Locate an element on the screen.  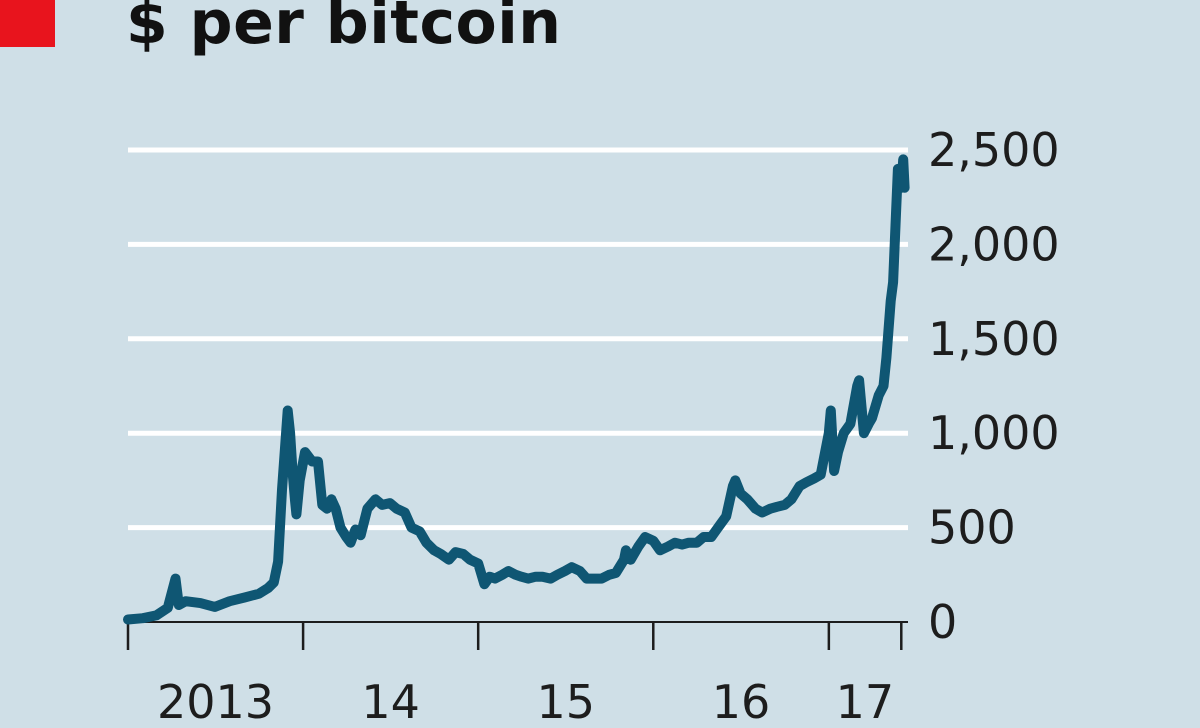
y-tick-labels: 0 500 1,000 1,500 2,000 2,500 is located at coordinates (994, 386).